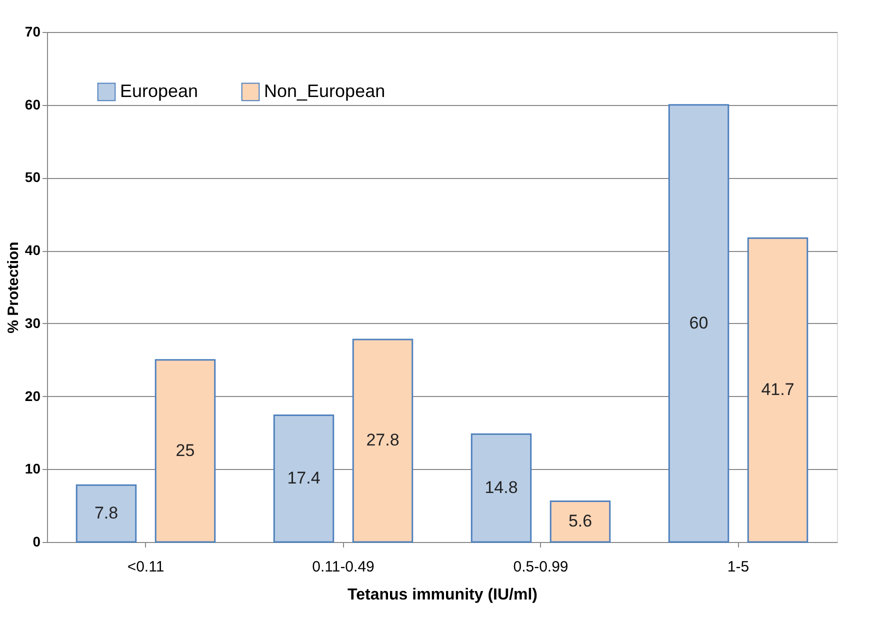 The image size is (880, 631). I want to click on data-label: 17.4, so click(303, 478).